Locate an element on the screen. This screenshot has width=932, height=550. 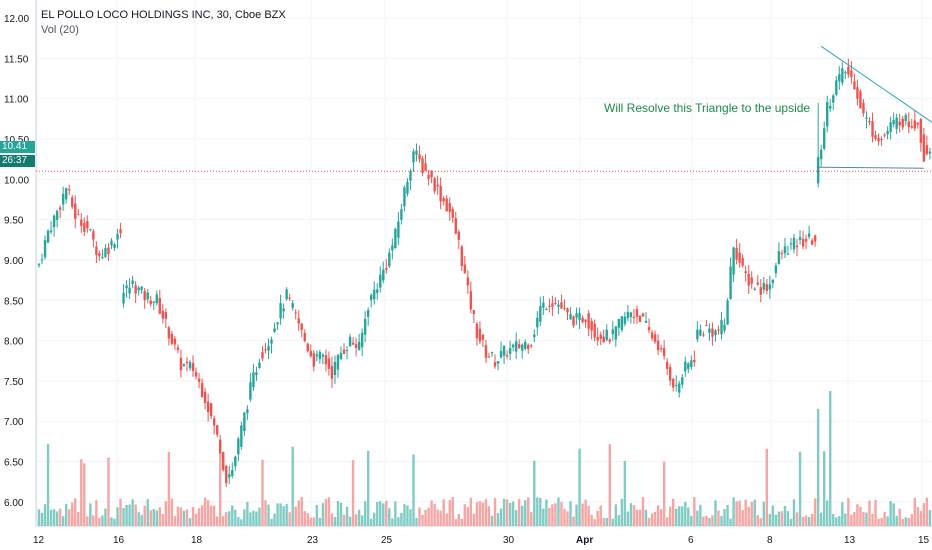
y-tick-label: 11.00 is located at coordinates (16, 100).